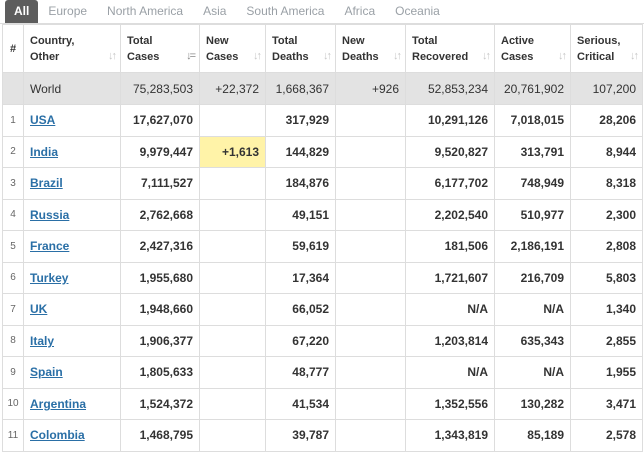  Describe the element at coordinates (160, 183) in the screenshot. I see `total-cases-cell: 7,111,527` at that location.